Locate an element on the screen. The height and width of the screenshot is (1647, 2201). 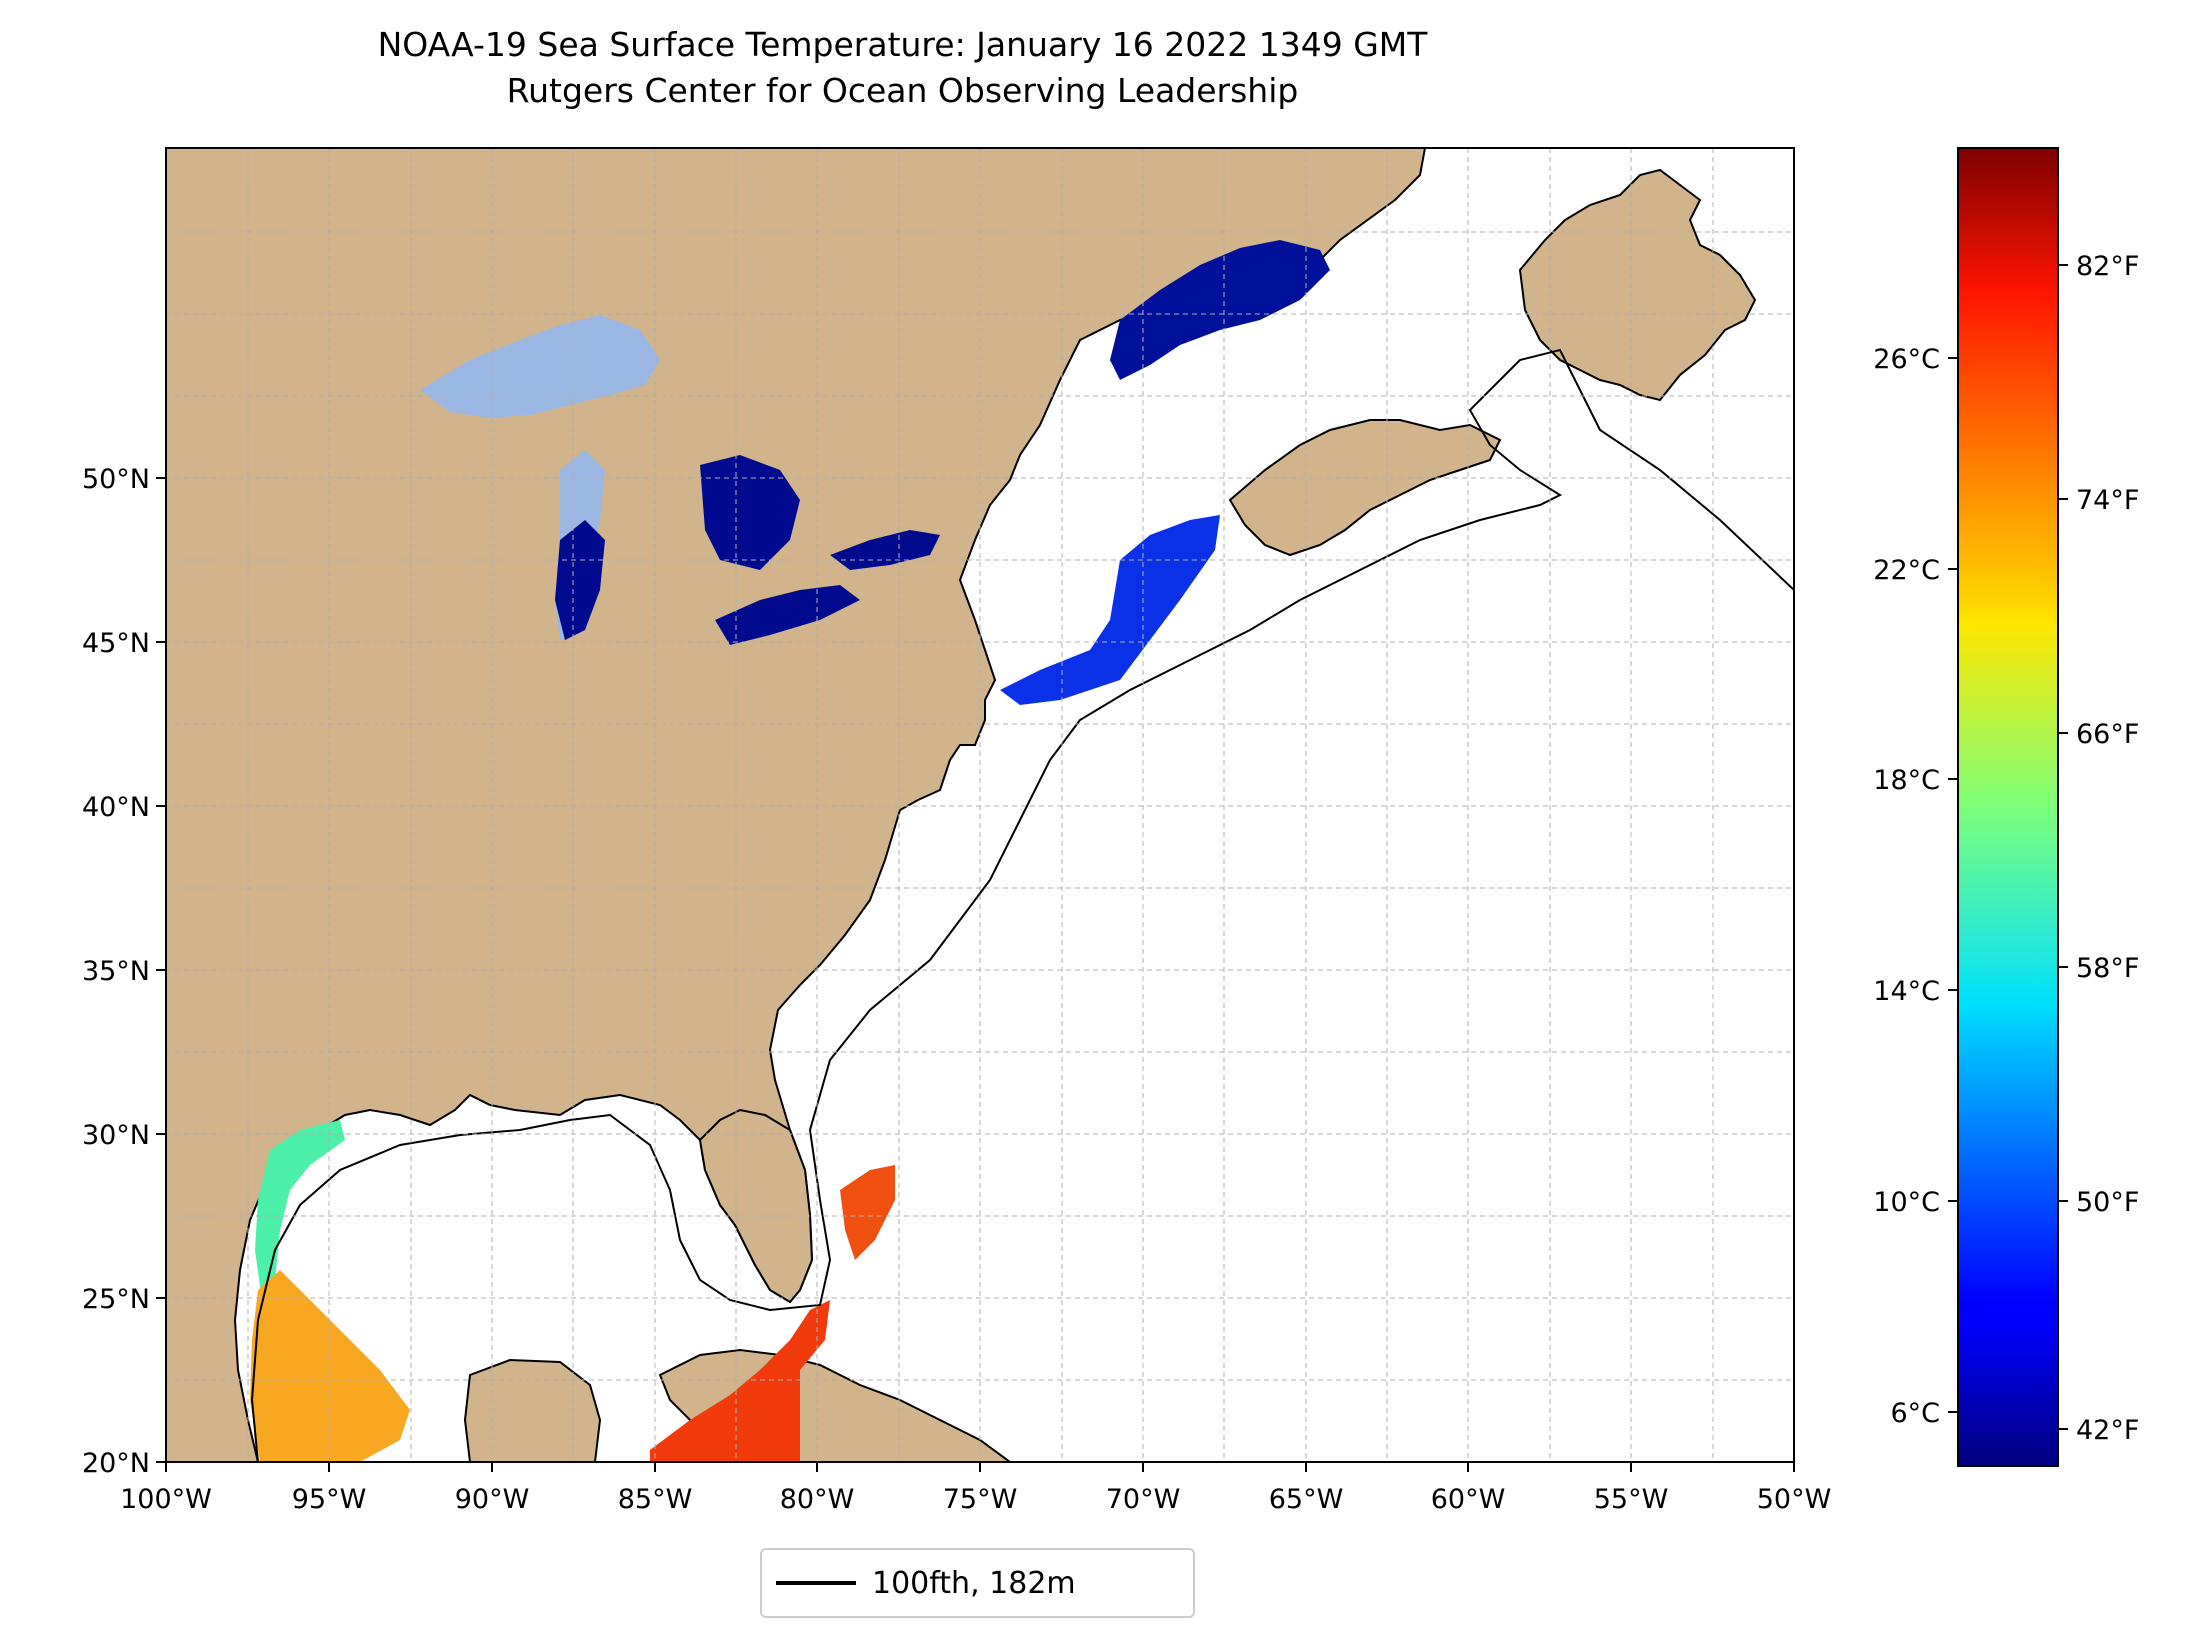
fahrenheit-tick-label: 66°F is located at coordinates (2107, 734).